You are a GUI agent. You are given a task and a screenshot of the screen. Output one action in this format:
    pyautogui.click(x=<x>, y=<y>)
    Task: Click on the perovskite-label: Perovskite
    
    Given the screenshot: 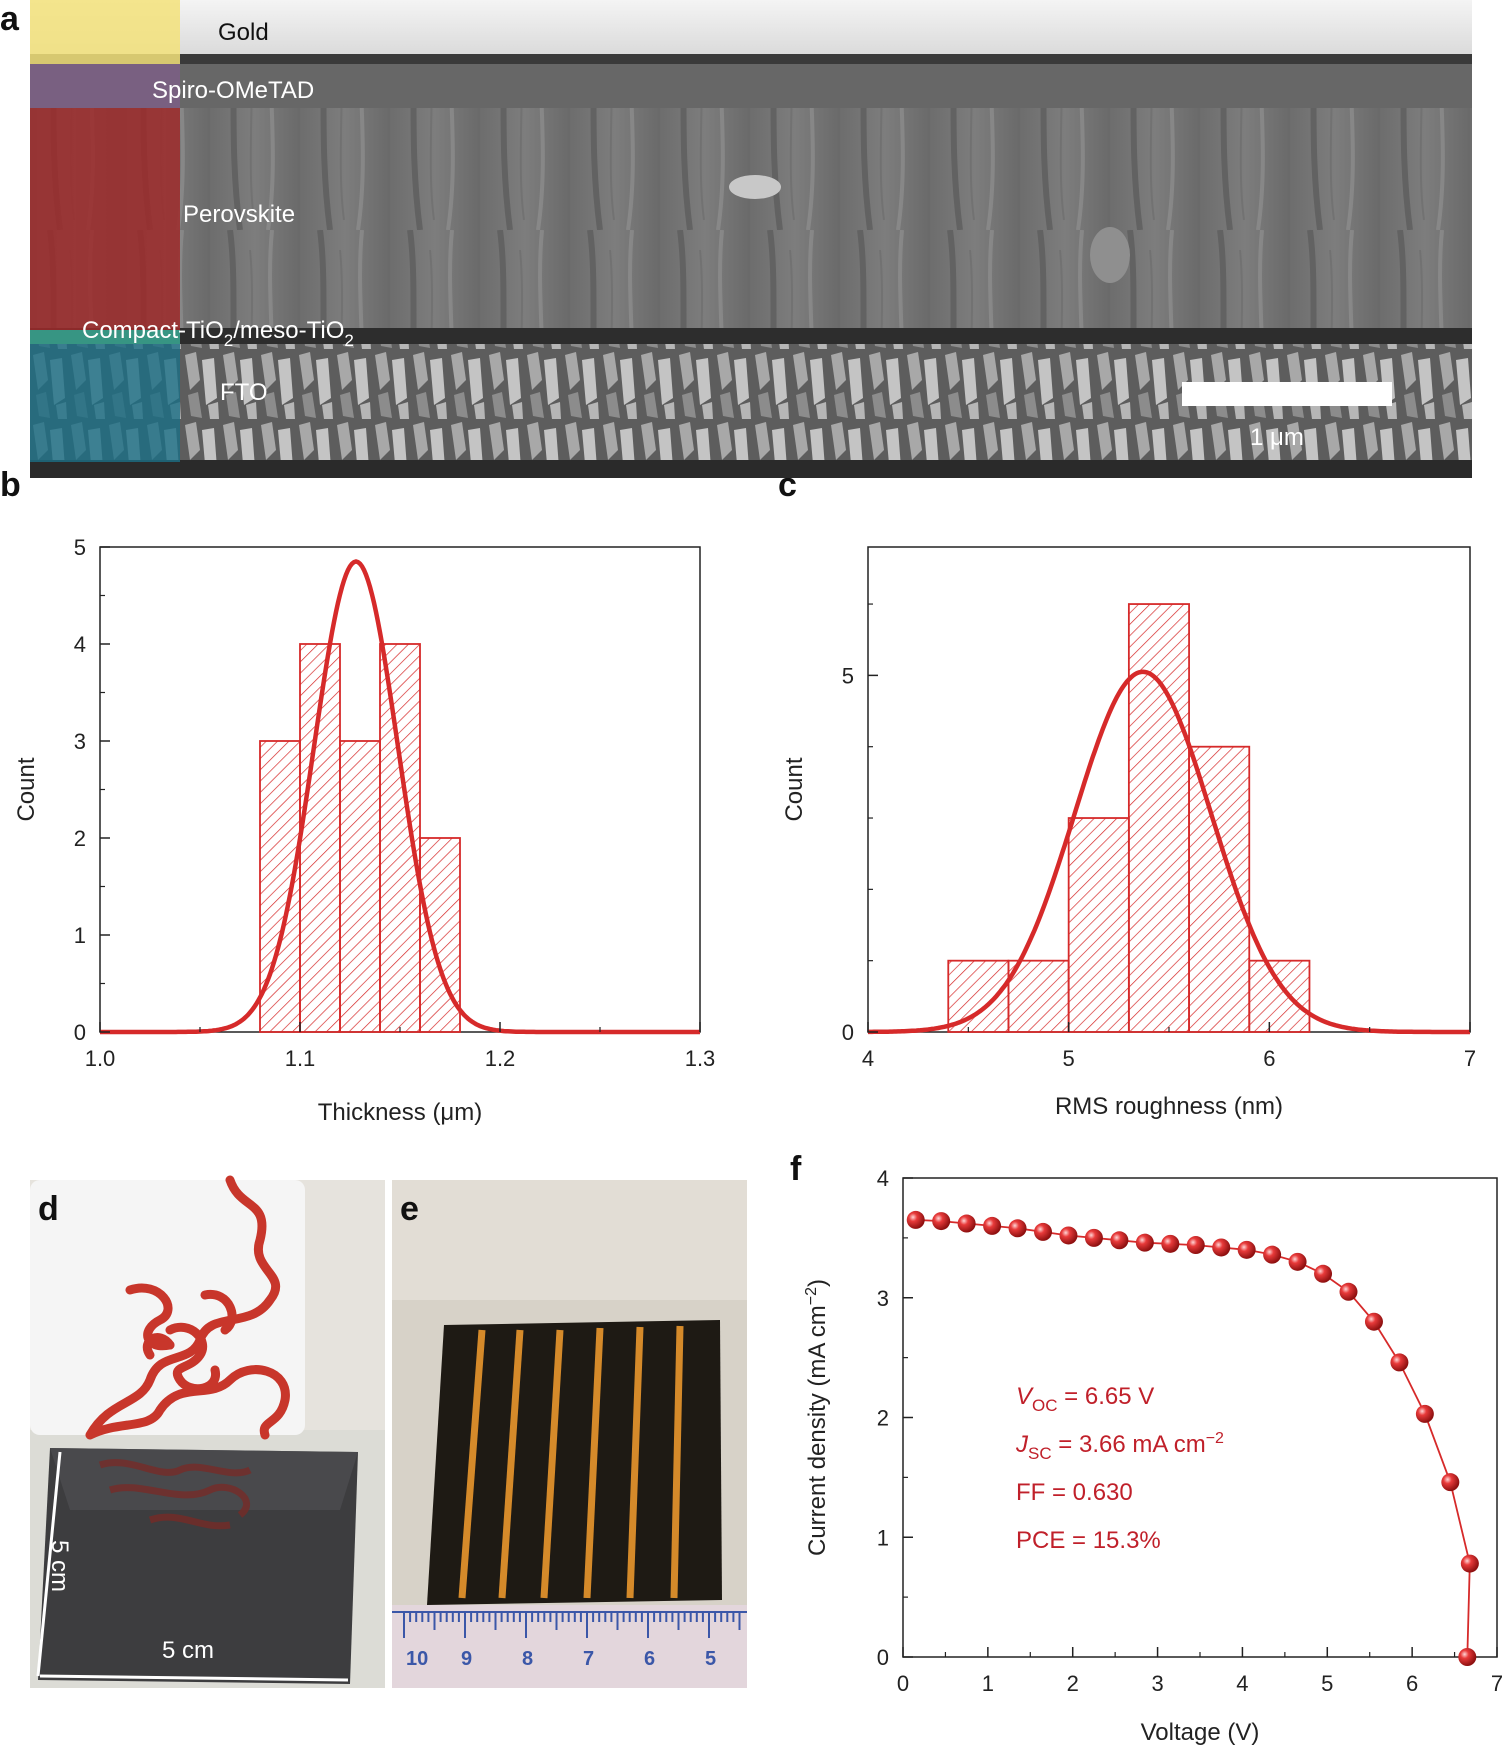 What is the action you would take?
    pyautogui.click(x=239, y=214)
    